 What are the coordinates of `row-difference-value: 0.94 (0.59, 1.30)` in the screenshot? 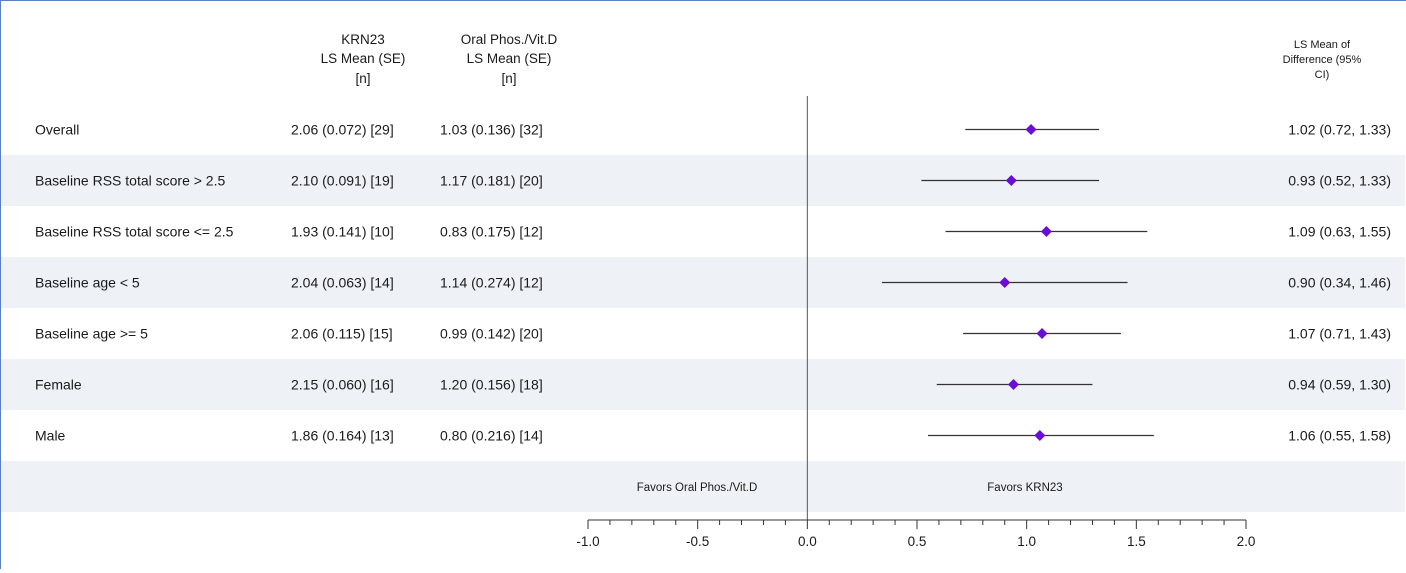 It's located at (1339, 385).